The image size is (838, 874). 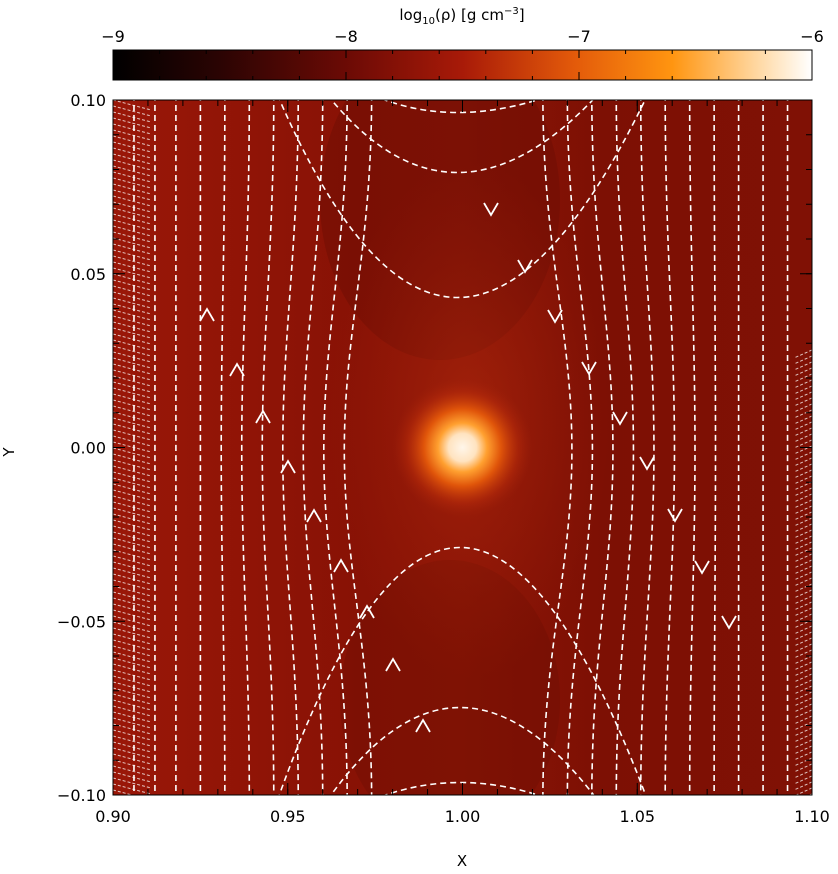 I want to click on colorbar-tick-label: −8, so click(x=346, y=36).